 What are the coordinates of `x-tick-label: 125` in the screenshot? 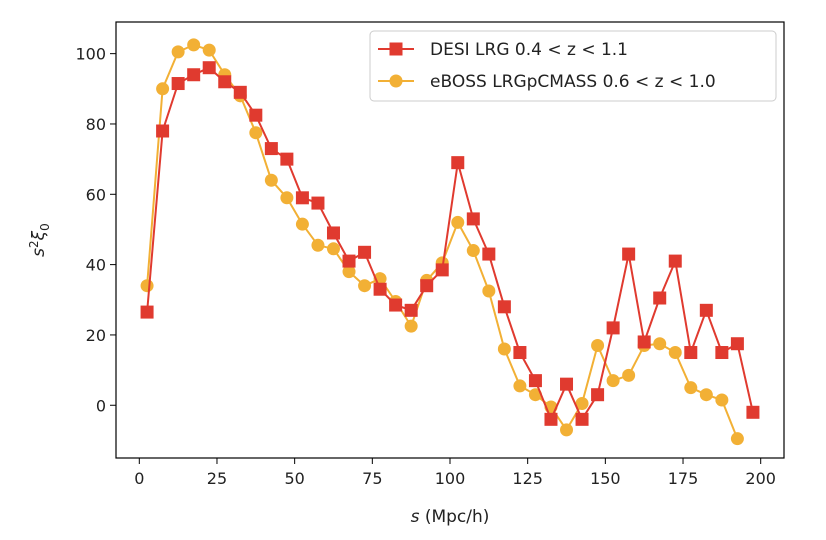 It's located at (527, 478).